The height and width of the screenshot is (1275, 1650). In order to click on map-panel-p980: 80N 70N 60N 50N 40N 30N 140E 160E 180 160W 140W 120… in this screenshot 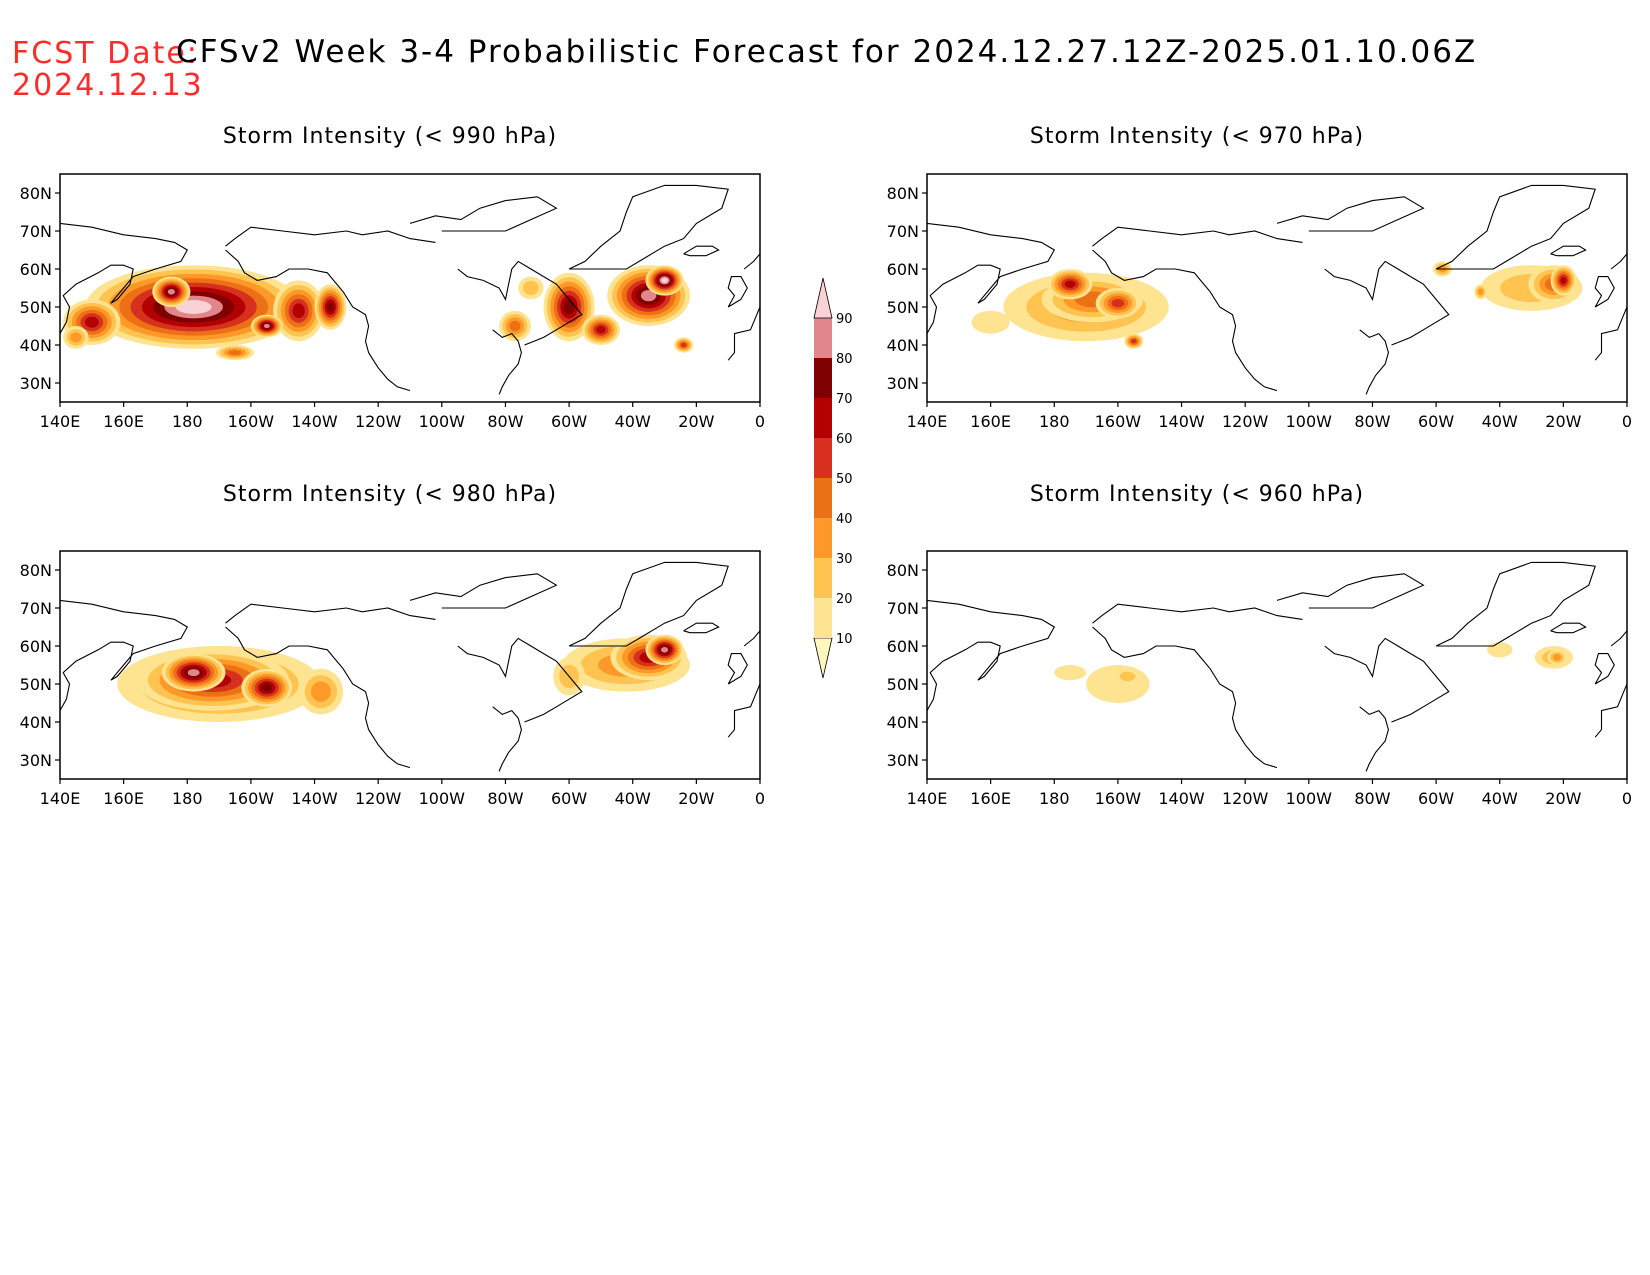, I will do `click(392, 679)`.